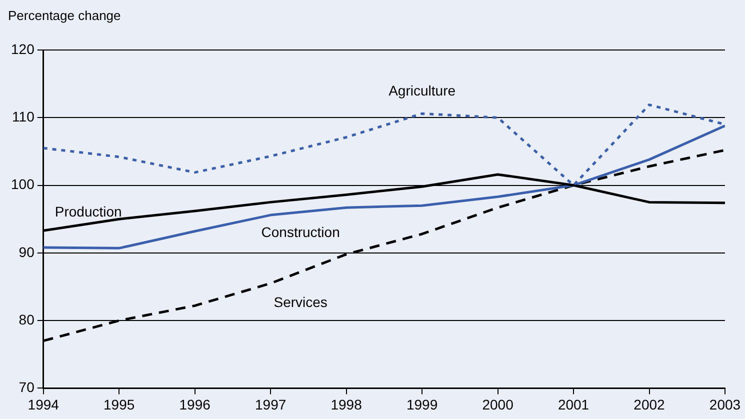 Image resolution: width=745 pixels, height=419 pixels. Describe the element at coordinates (26, 319) in the screenshot. I see `y-tick-label: 80` at that location.